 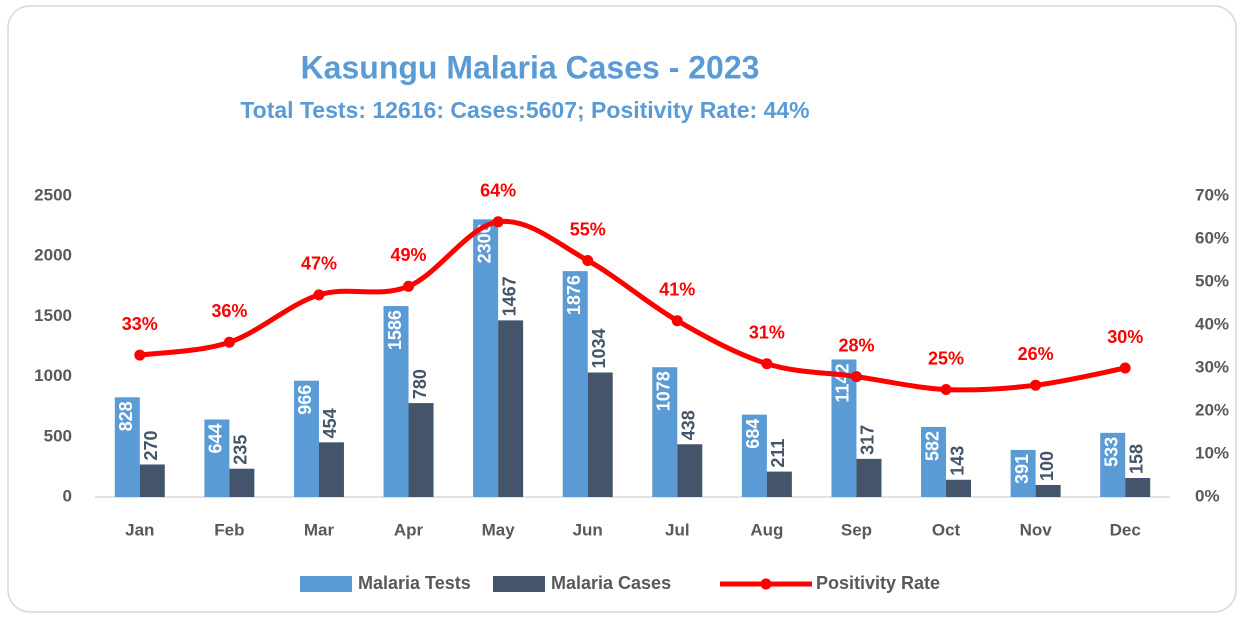 What do you see at coordinates (58, 435) in the screenshot?
I see `y-tick-label: 500` at bounding box center [58, 435].